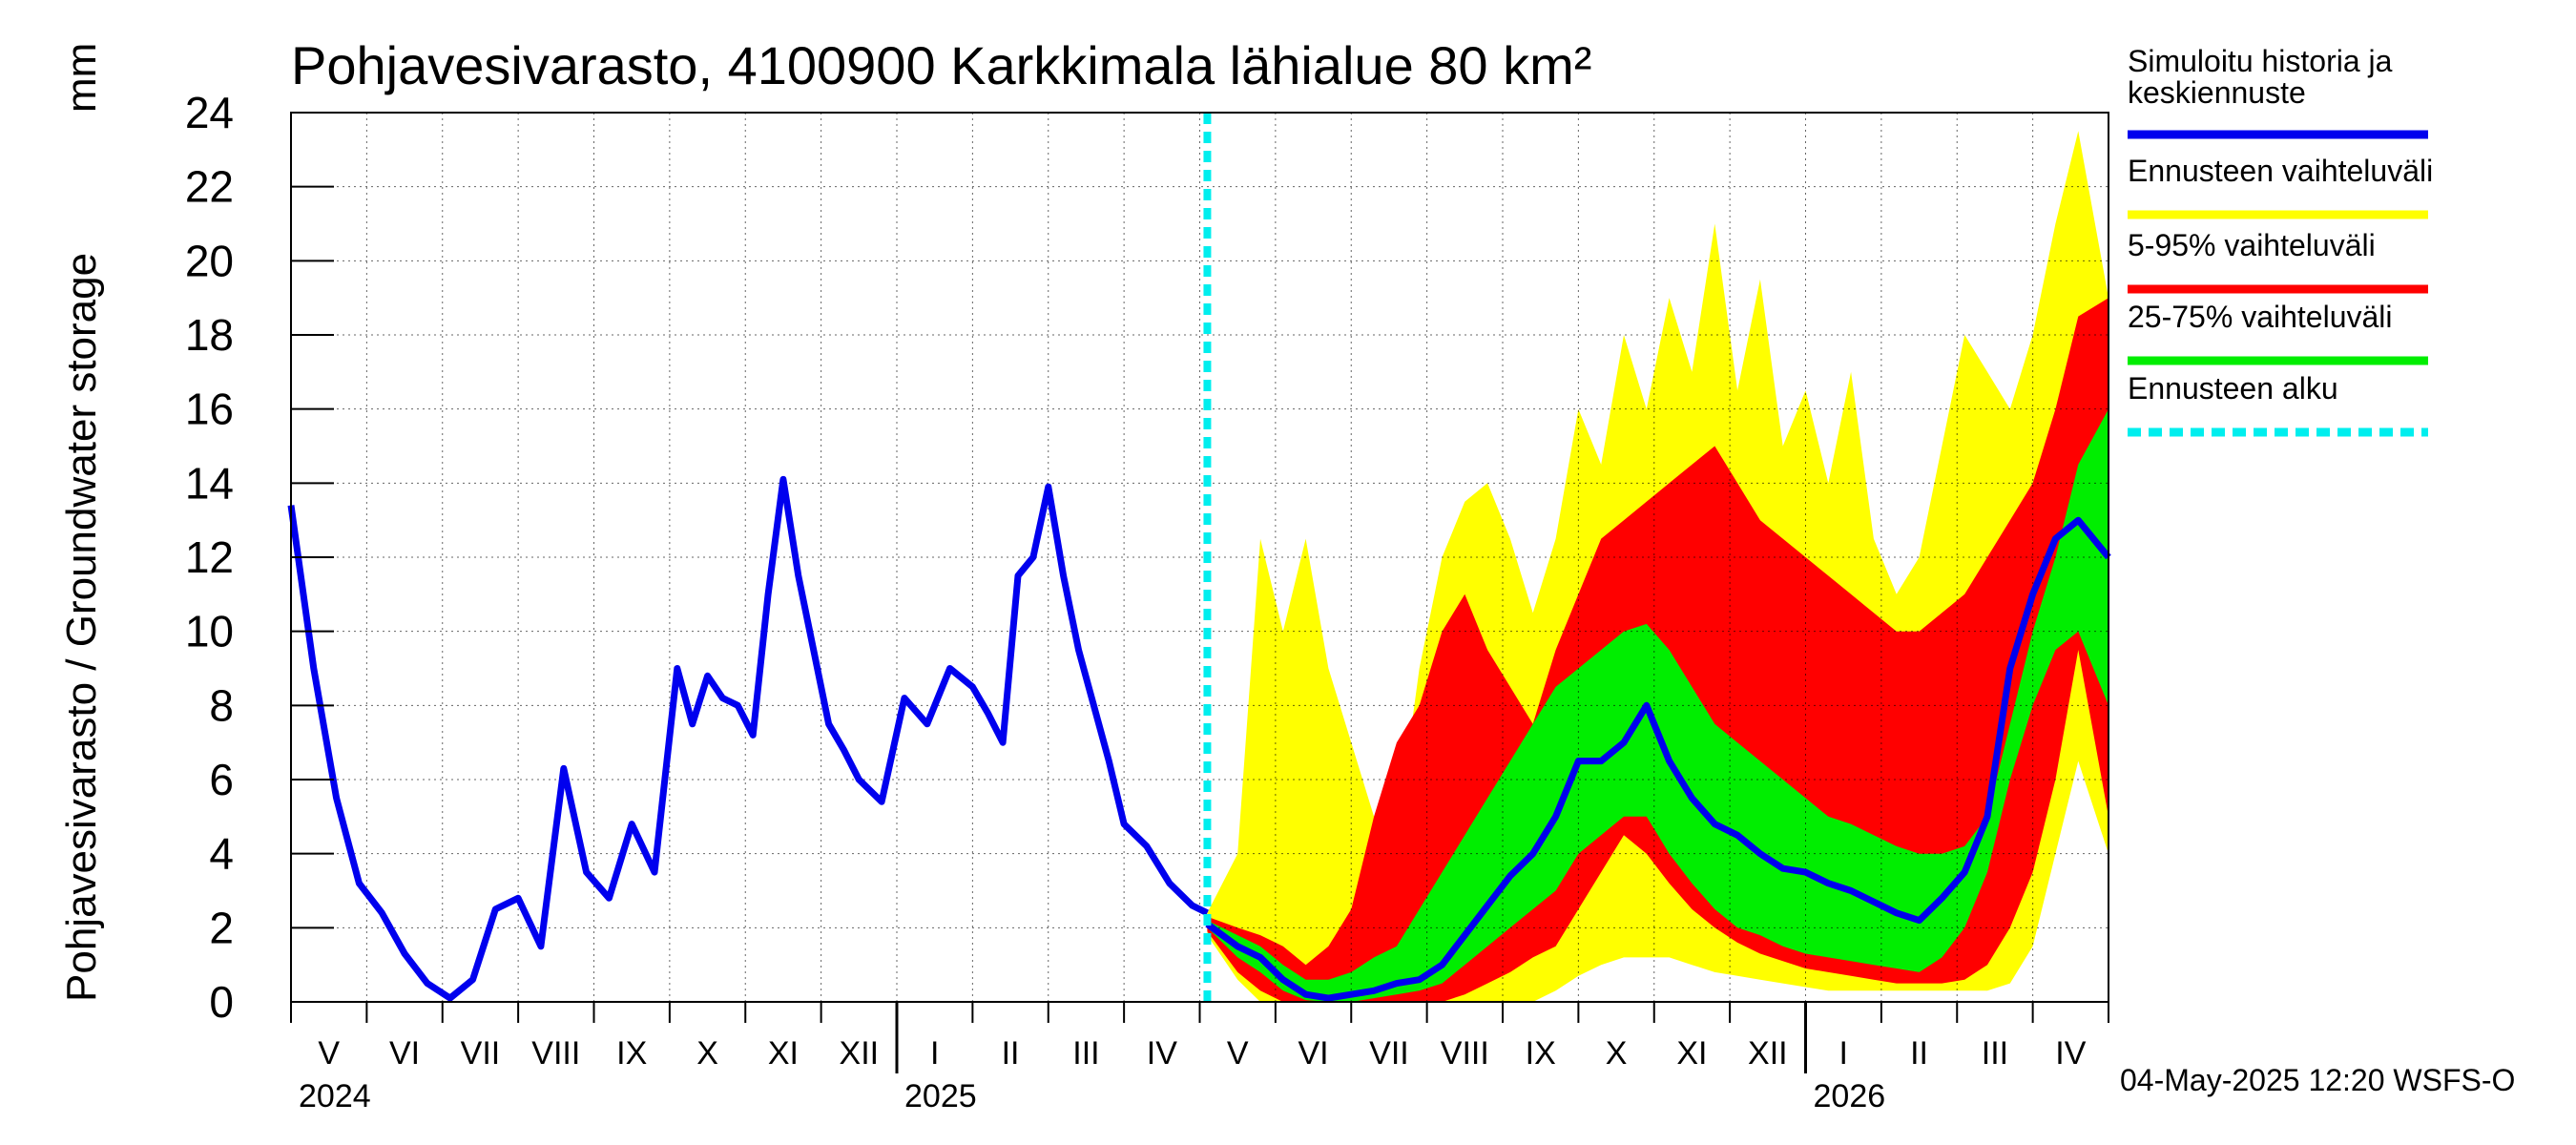 This screenshot has height=1145, width=2576. What do you see at coordinates (2317, 1080) in the screenshot?
I see `timestamp-footer: 04-May-2025 12:20 WSFS-O` at bounding box center [2317, 1080].